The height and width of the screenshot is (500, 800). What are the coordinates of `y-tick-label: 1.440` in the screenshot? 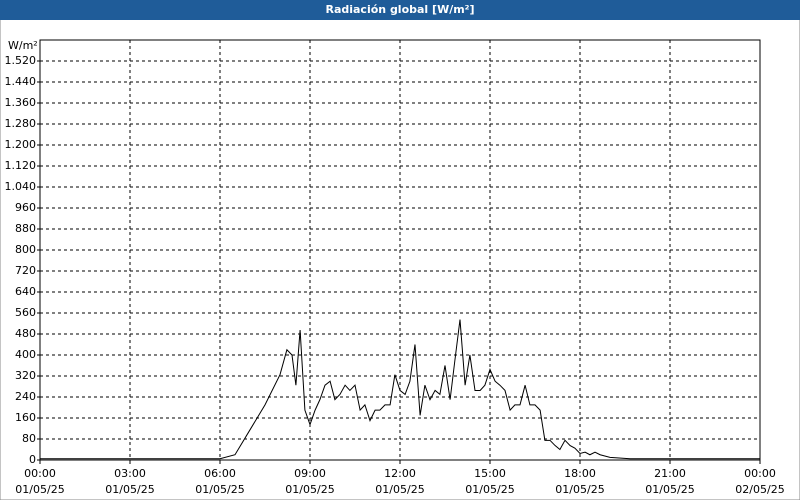 It's located at (21, 81).